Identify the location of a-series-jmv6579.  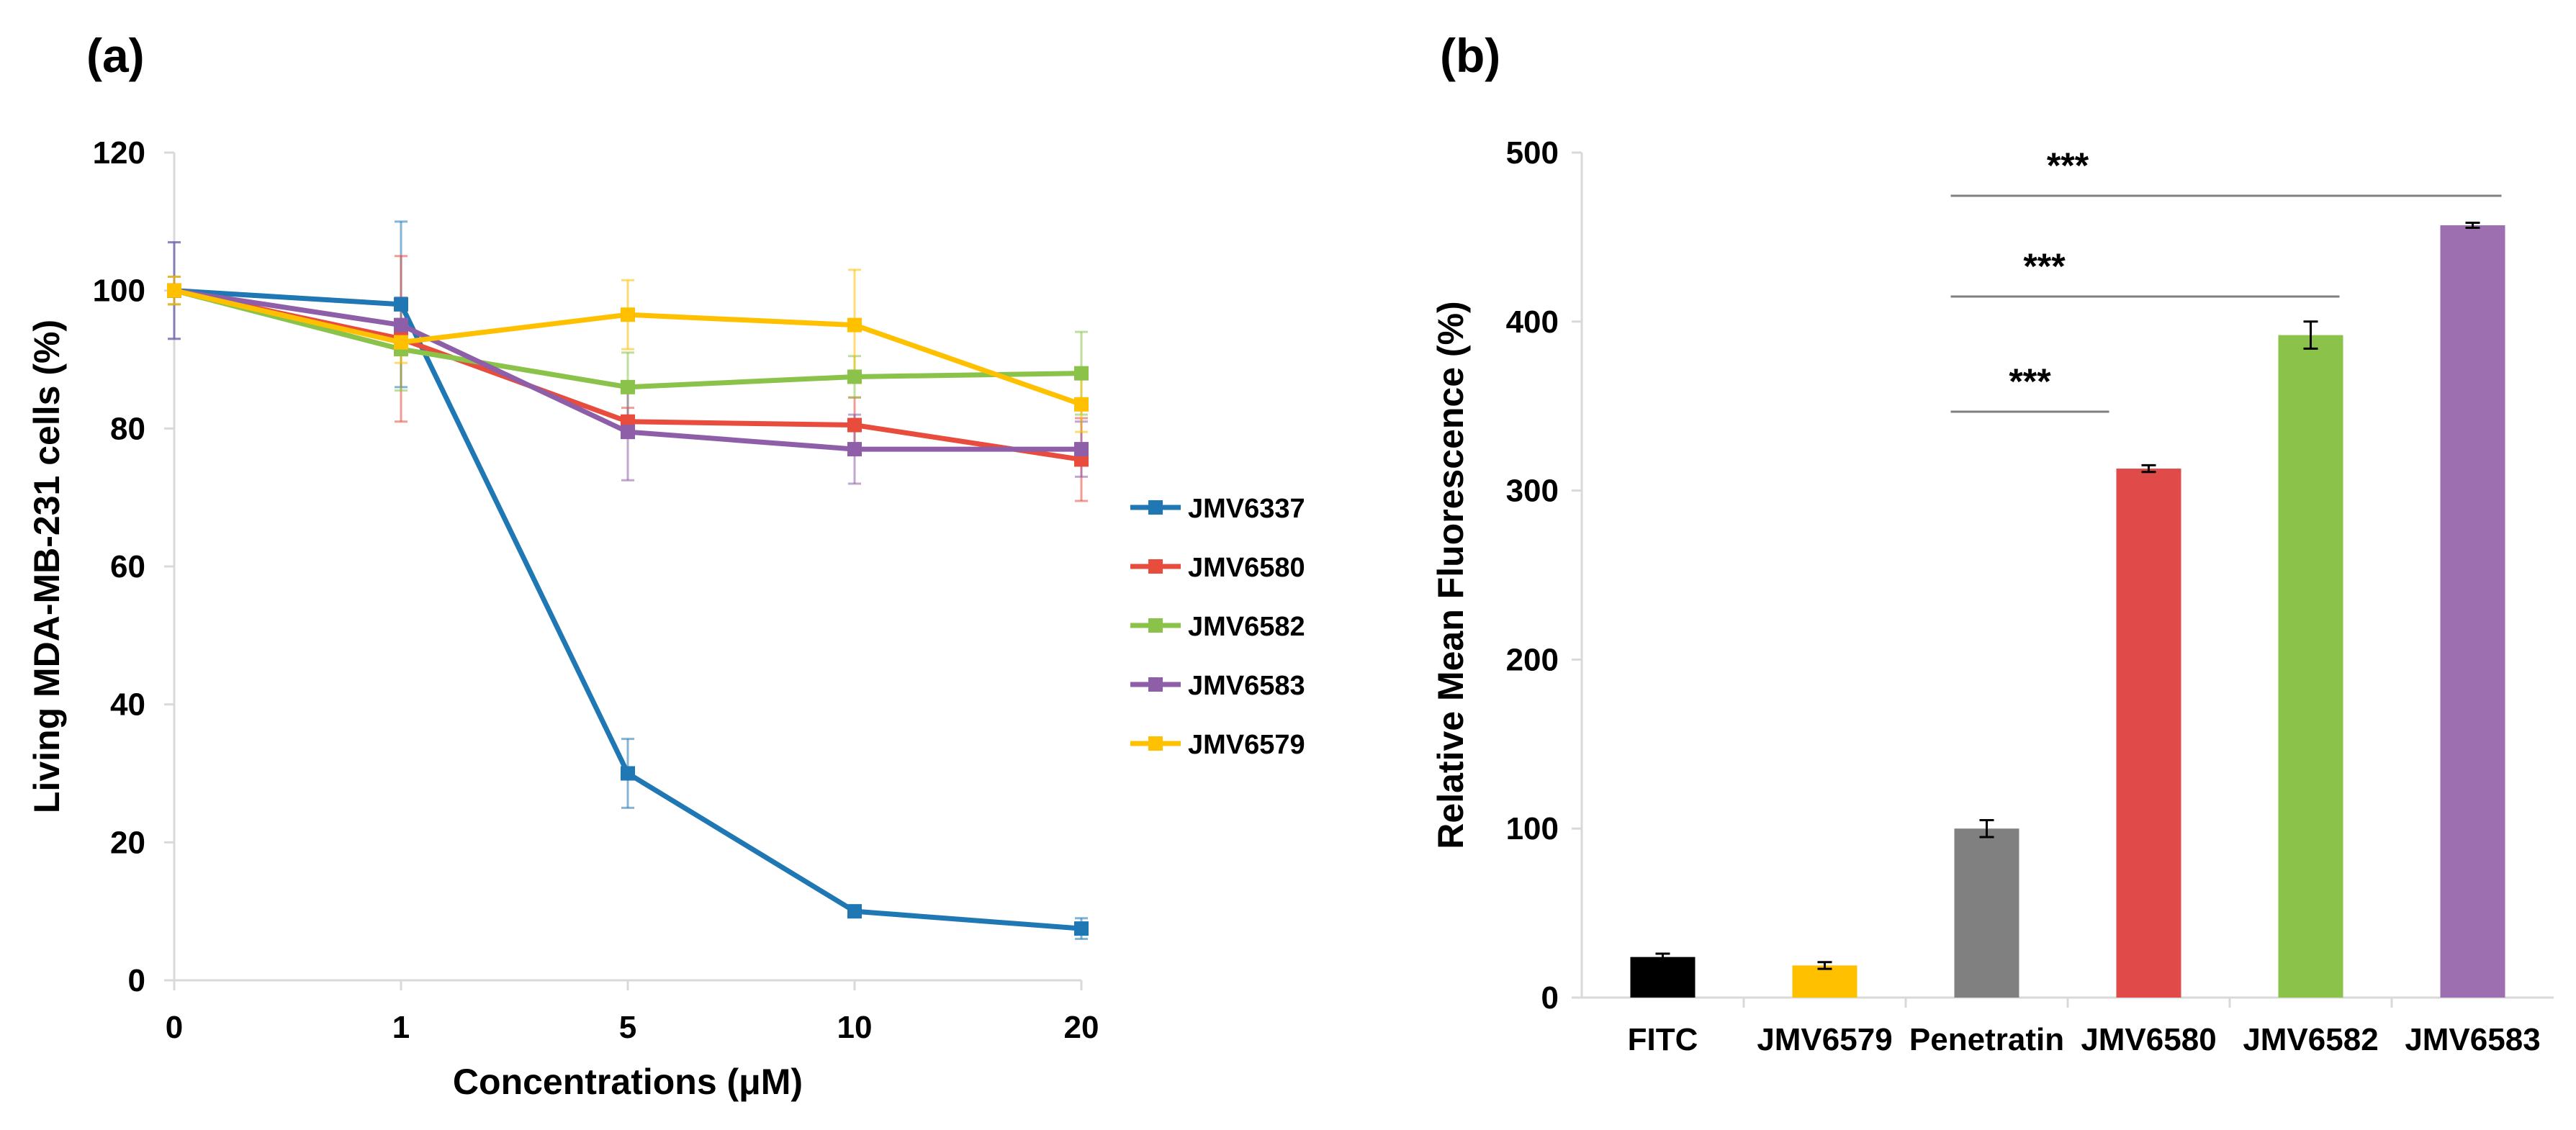
(628, 347).